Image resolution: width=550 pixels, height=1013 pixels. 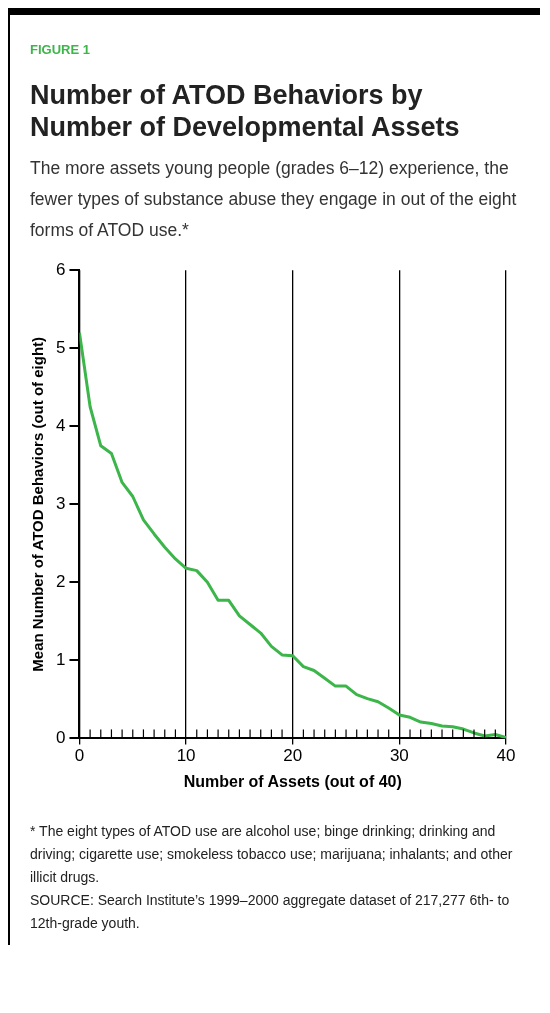 I want to click on y-tick-label: 4, so click(x=60, y=425).